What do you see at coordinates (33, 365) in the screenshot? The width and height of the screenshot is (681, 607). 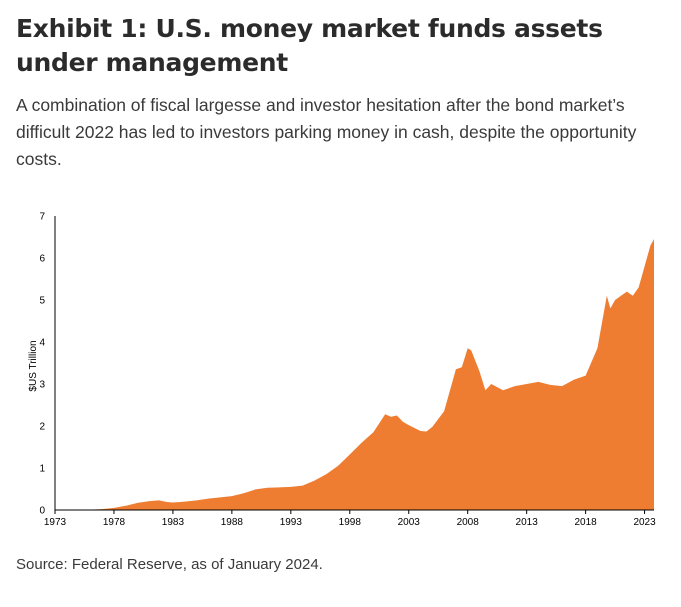 I see `y-axis-label: $US Trillion` at bounding box center [33, 365].